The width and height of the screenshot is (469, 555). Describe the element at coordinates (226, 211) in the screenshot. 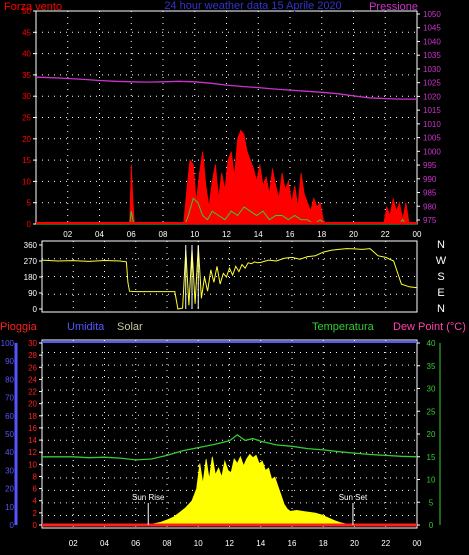

I see `wind-gust-line` at that location.